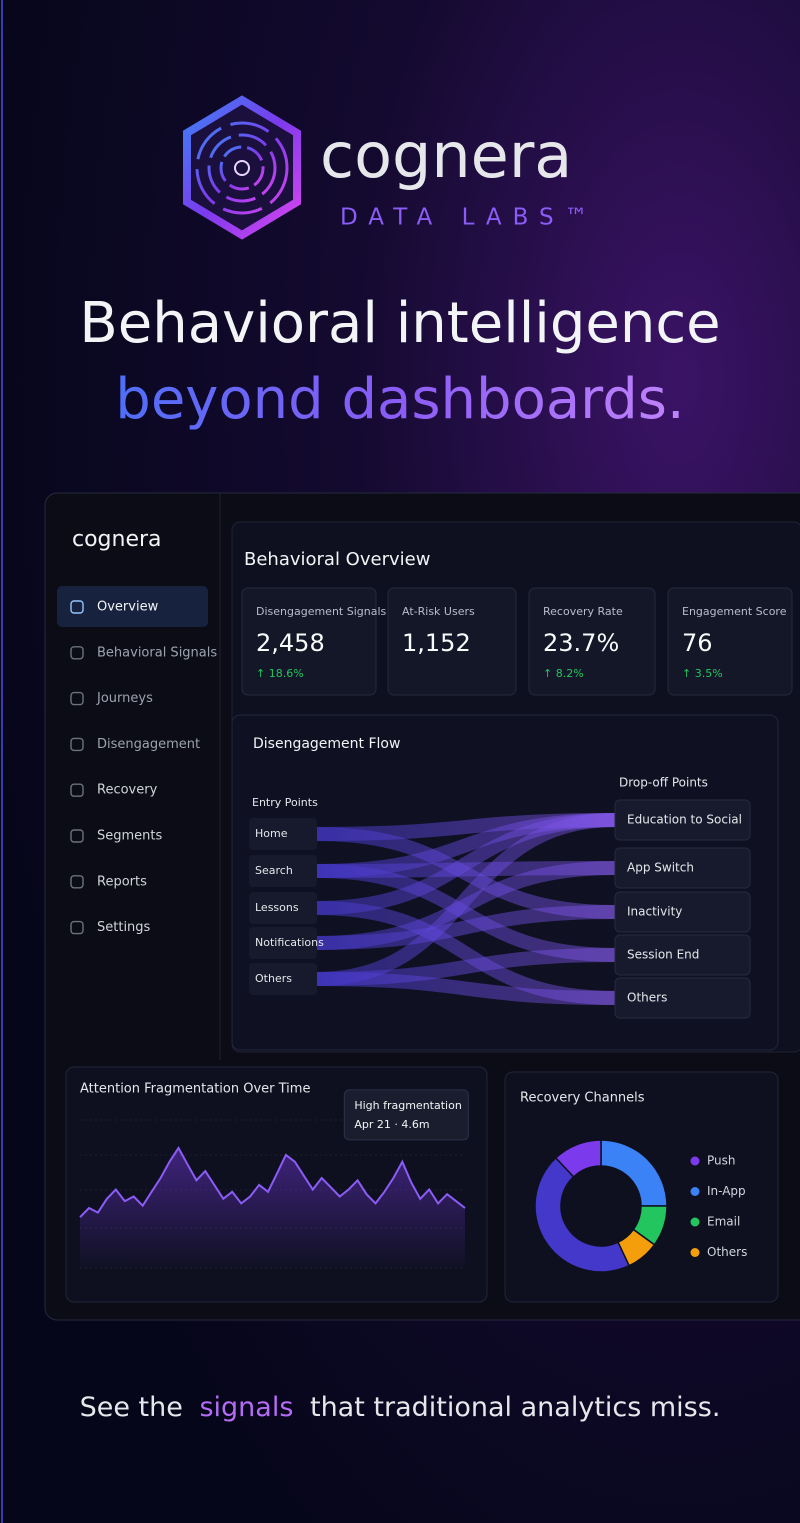 The image size is (800, 1523). Describe the element at coordinates (321, 611) in the screenshot. I see `kpi-label: Disengagement Signals` at that location.